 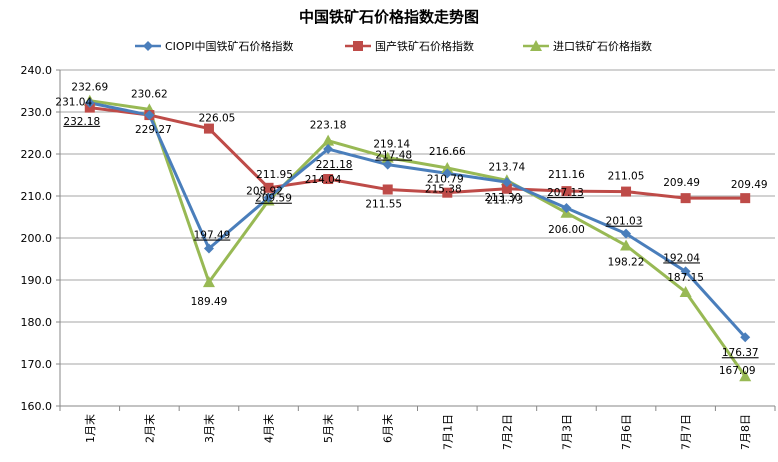 I want to click on data-label: 209.59, so click(x=273, y=199).